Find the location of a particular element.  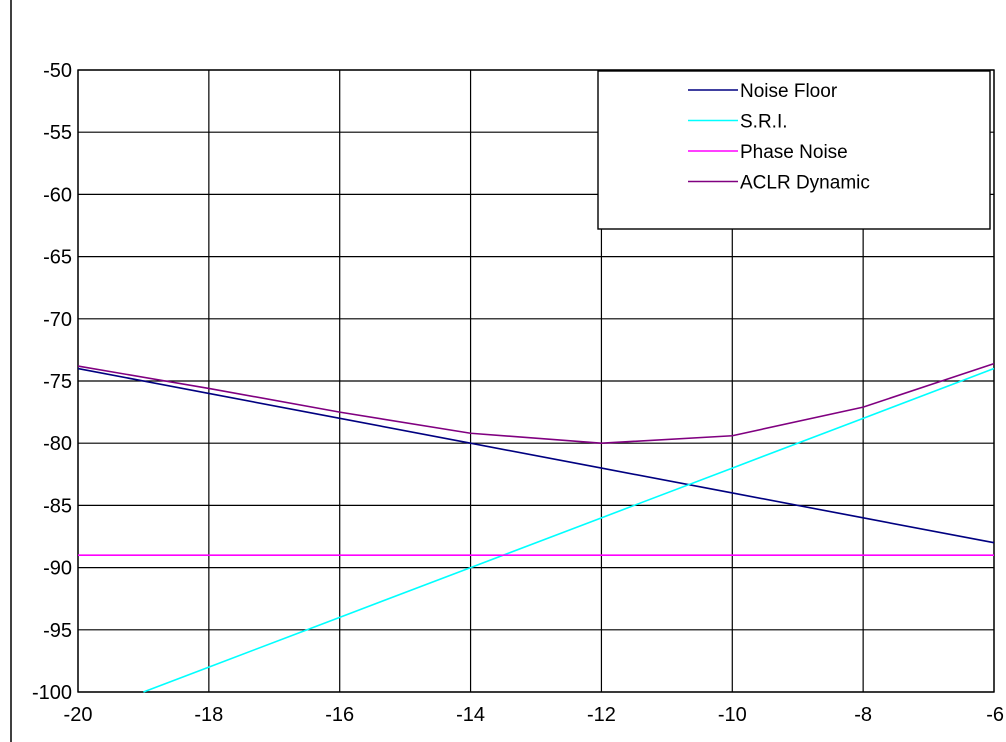

y-tick-label: -90 is located at coordinates (57, 569).